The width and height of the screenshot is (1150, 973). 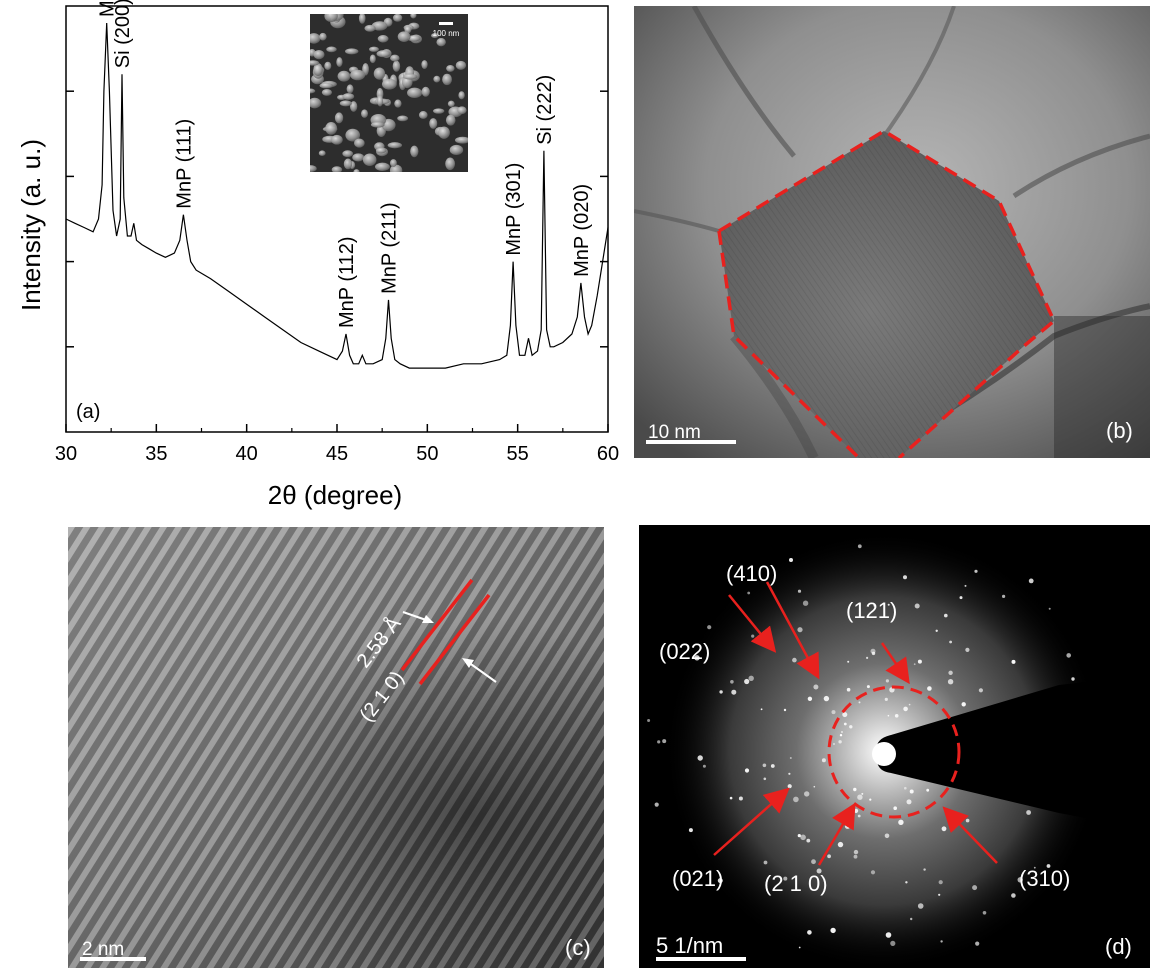 I want to click on peak-label: MnP (112), so click(x=347, y=282).